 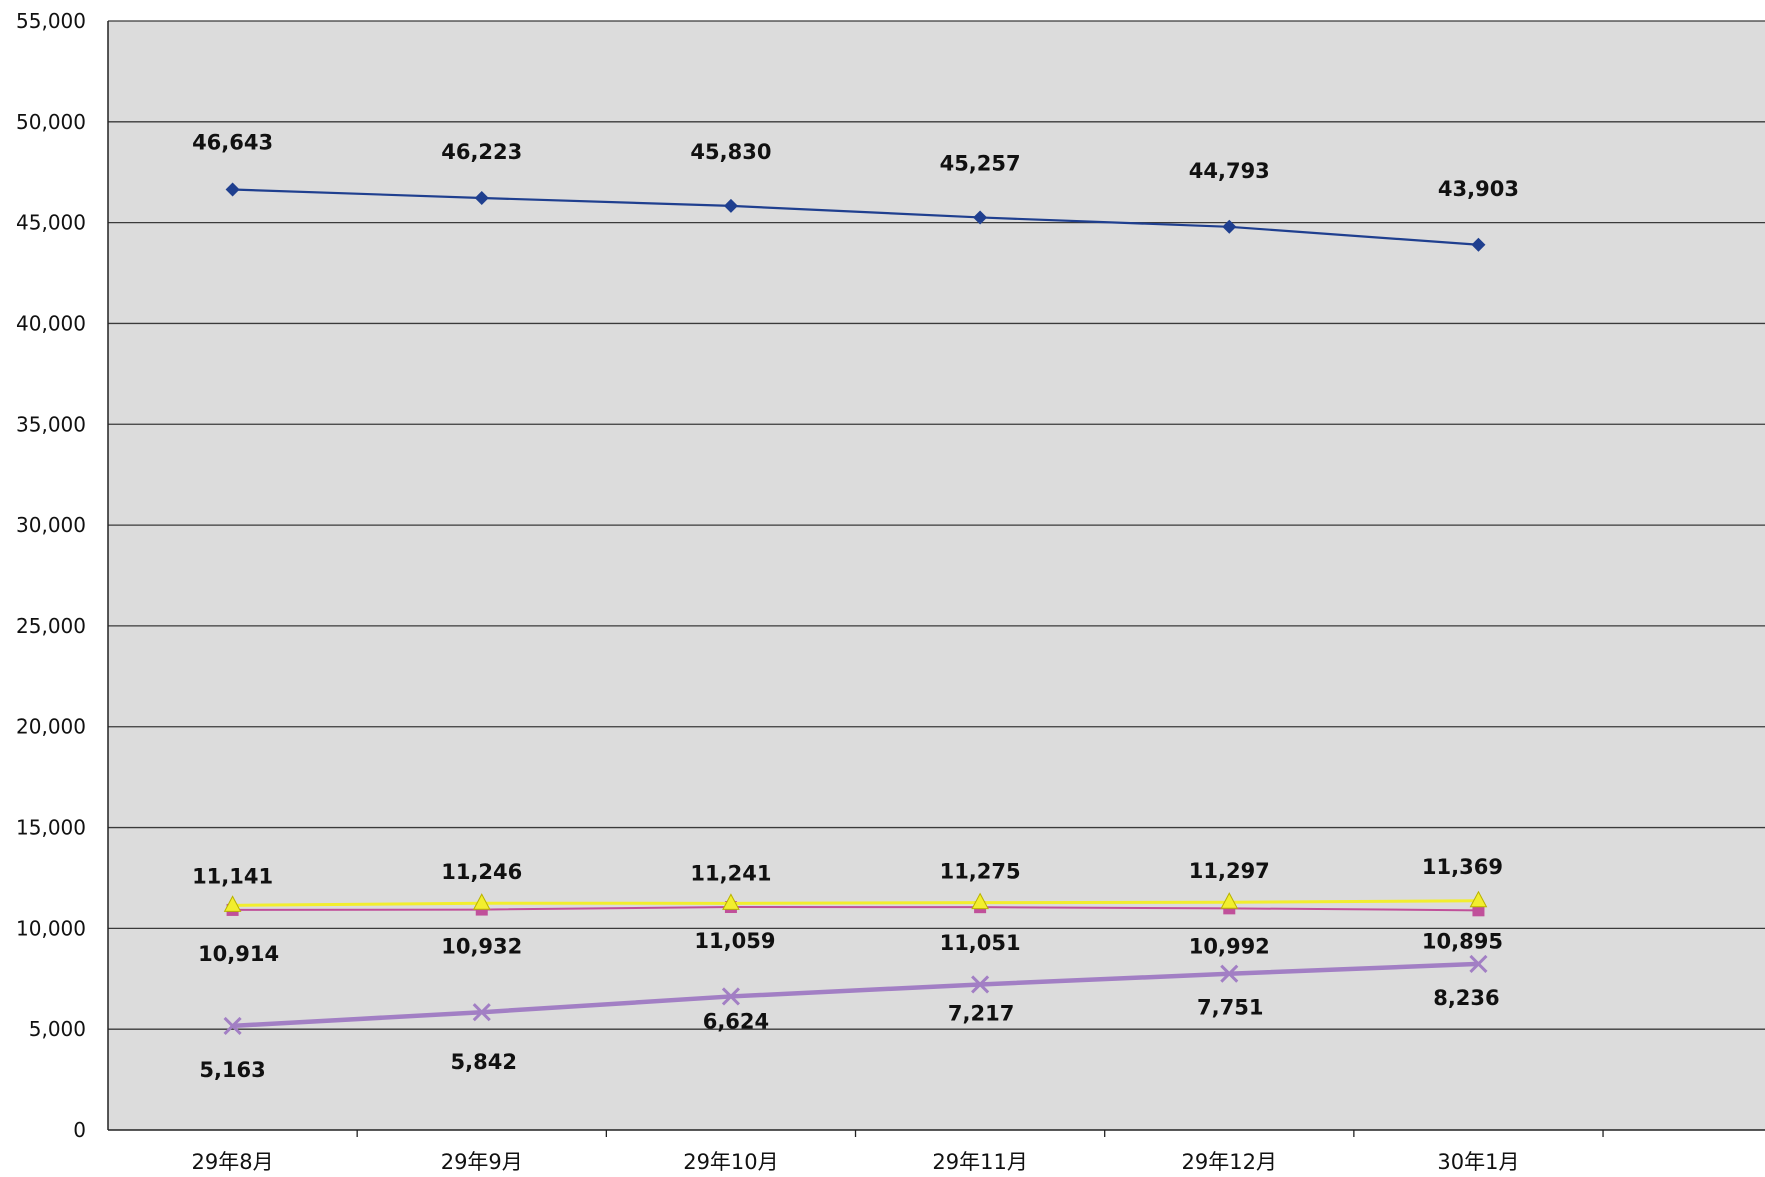 What do you see at coordinates (232, 876) in the screenshot?
I see `data-label: 11,141` at bounding box center [232, 876].